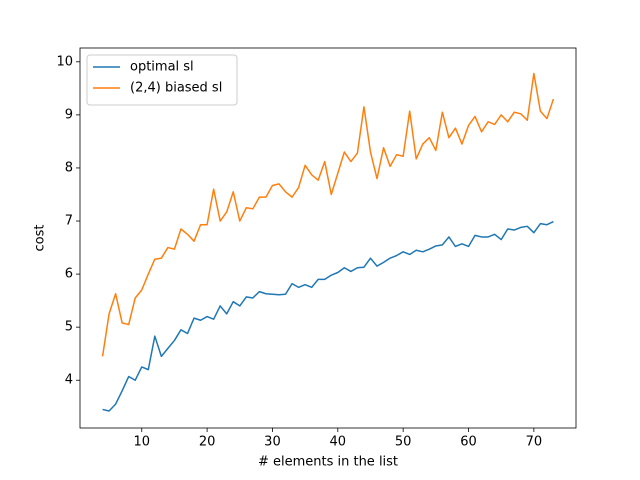 This screenshot has width=640, height=480. I want to click on legend-box, so click(162, 80).